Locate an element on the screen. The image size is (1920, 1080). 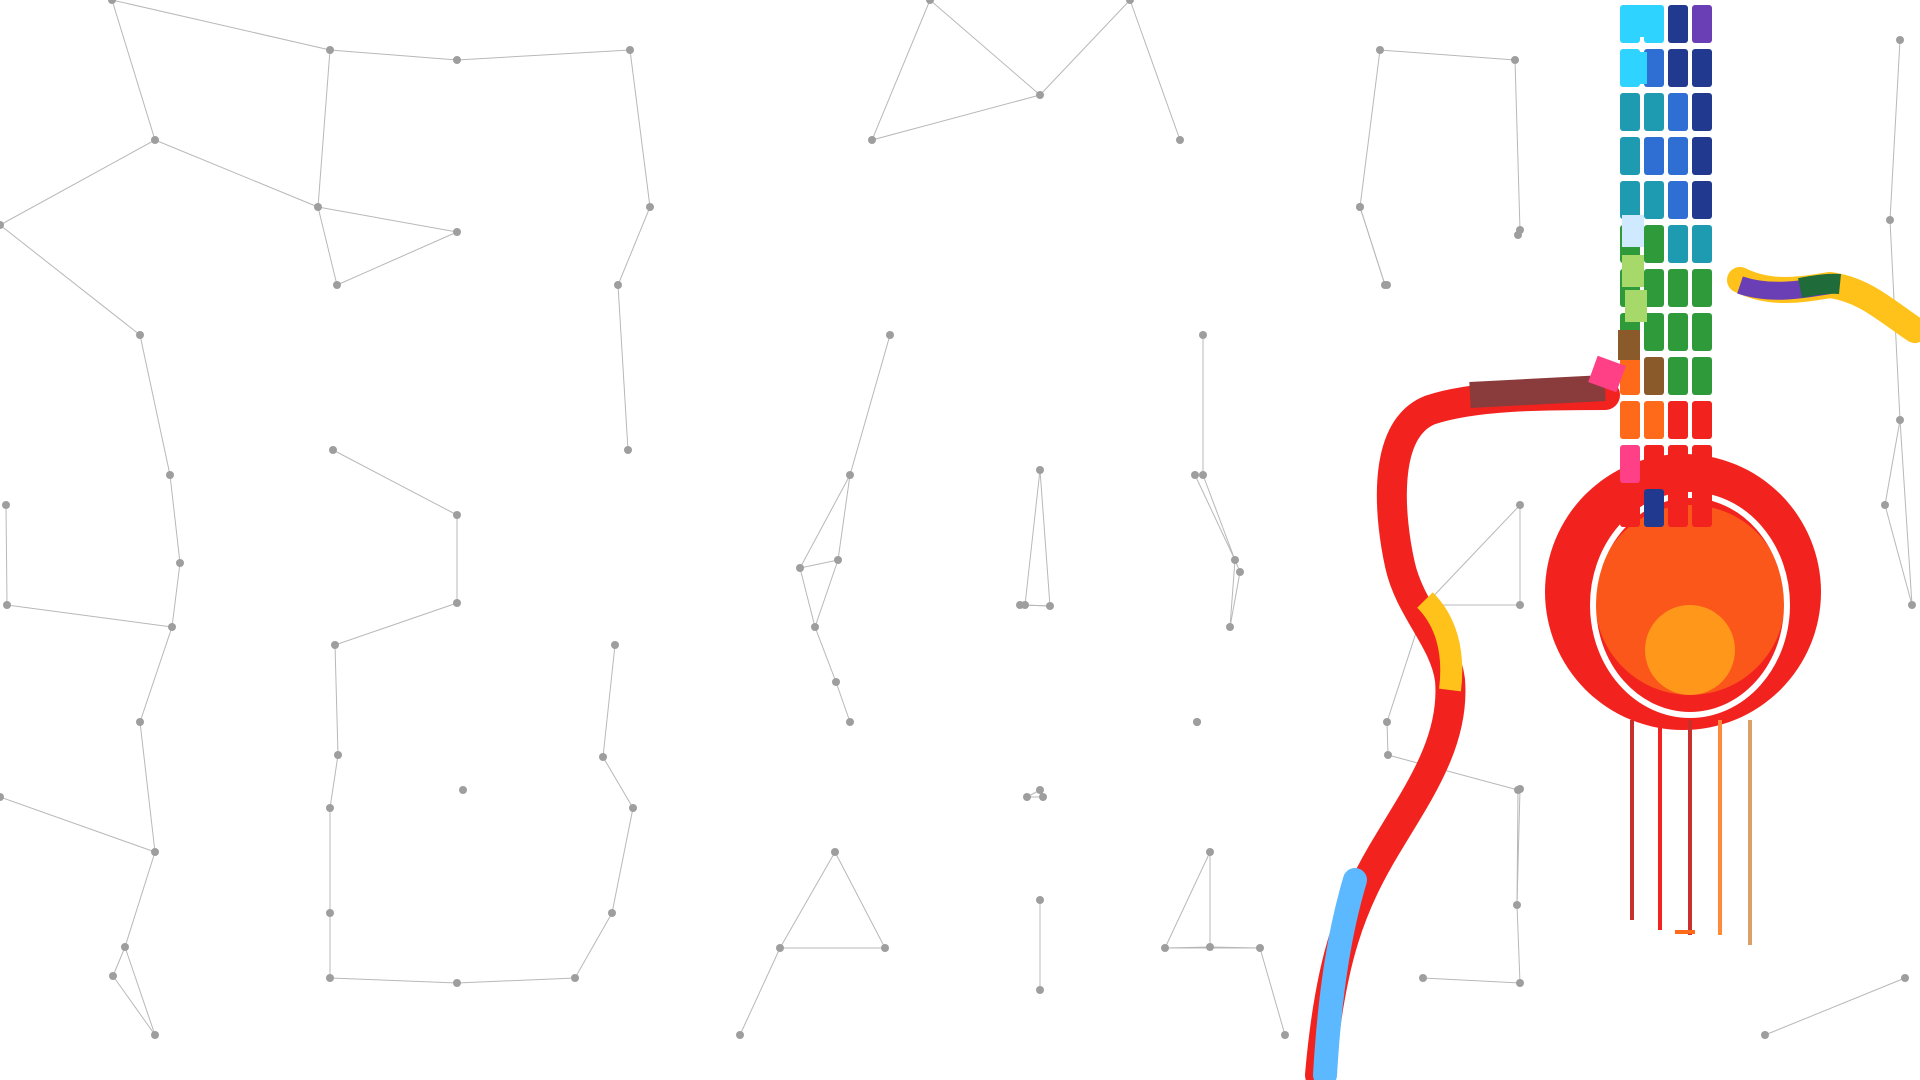
guitar-strap-mid is located at coordinates (1819, 285).